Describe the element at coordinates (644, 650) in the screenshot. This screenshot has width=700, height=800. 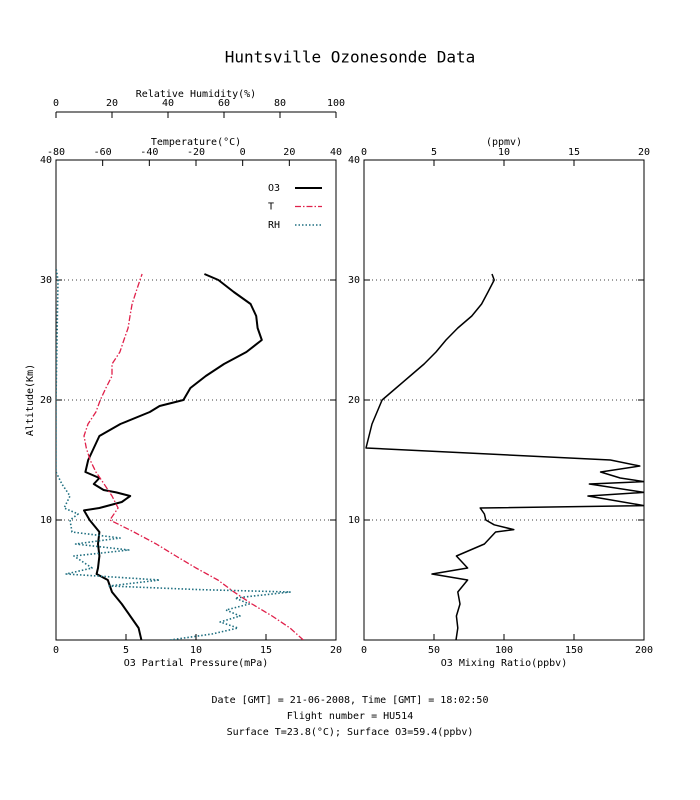
I see `x-tick-label: 200` at that location.